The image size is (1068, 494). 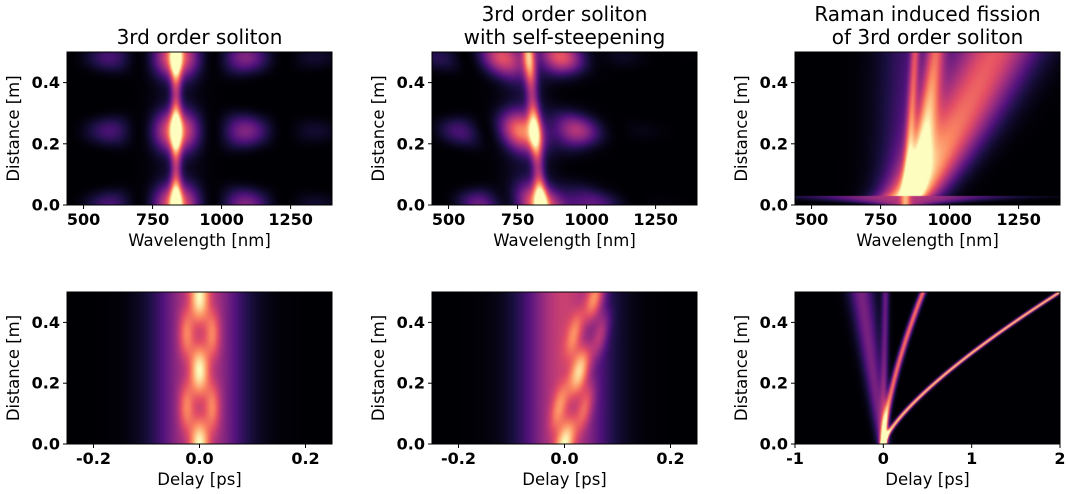 What do you see at coordinates (565, 37) in the screenshot?
I see `panel-title: with self-steepening` at bounding box center [565, 37].